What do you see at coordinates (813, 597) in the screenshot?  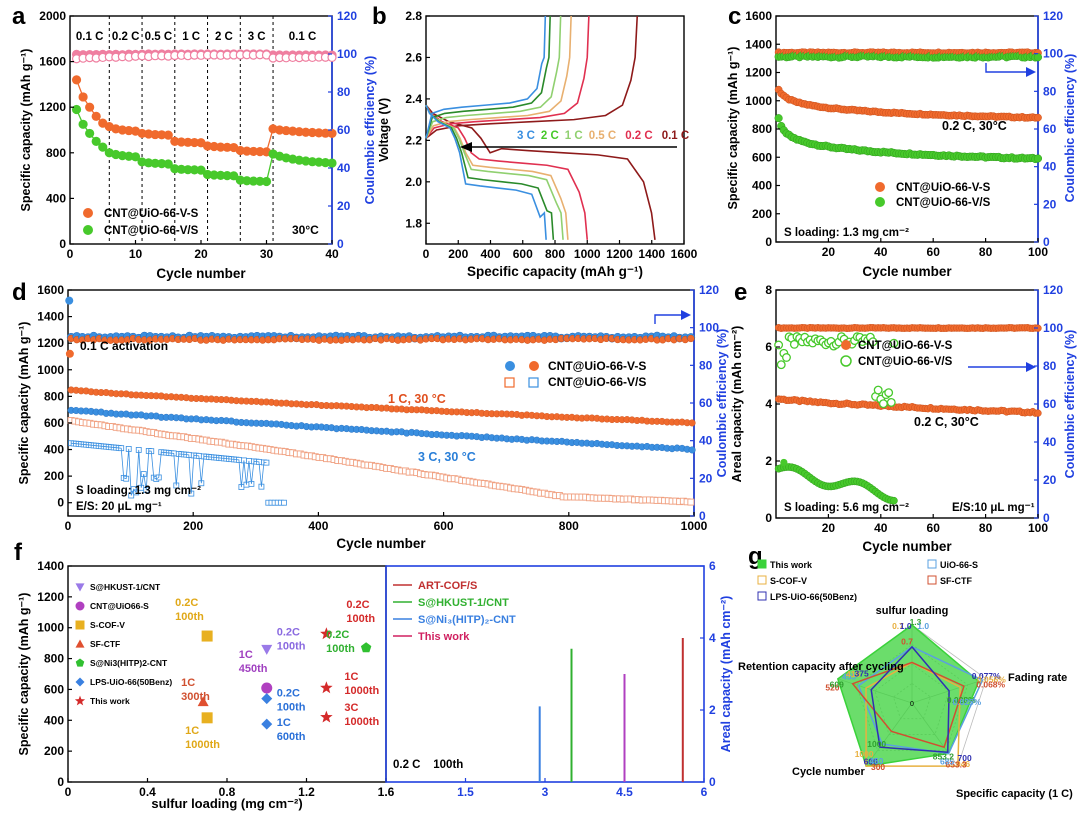 I see `radar-legend-item: LPS-UiO-66(50Benz)` at bounding box center [813, 597].